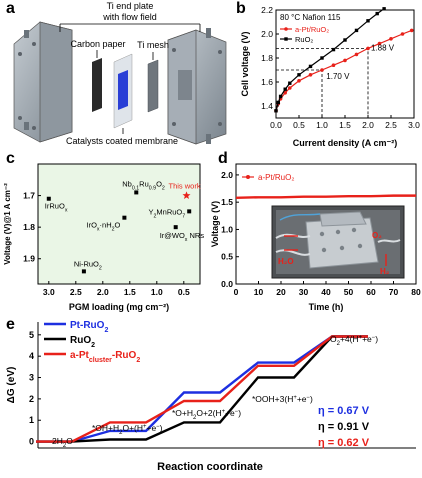  Describe the element at coordinates (157, 292) in the screenshot. I see `x-tick-label: 1.0` at that location.